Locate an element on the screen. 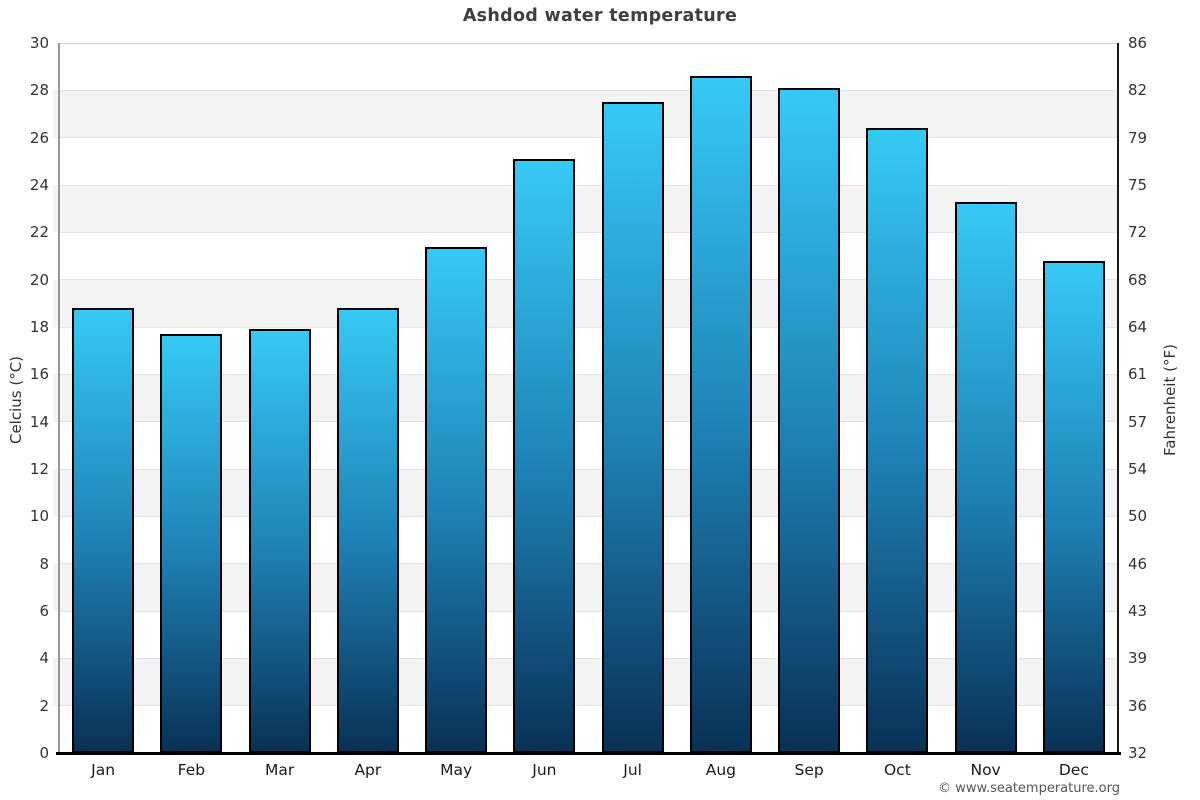 The height and width of the screenshot is (800, 1200). fahrenheit-tick-label: 72 is located at coordinates (1138, 232).